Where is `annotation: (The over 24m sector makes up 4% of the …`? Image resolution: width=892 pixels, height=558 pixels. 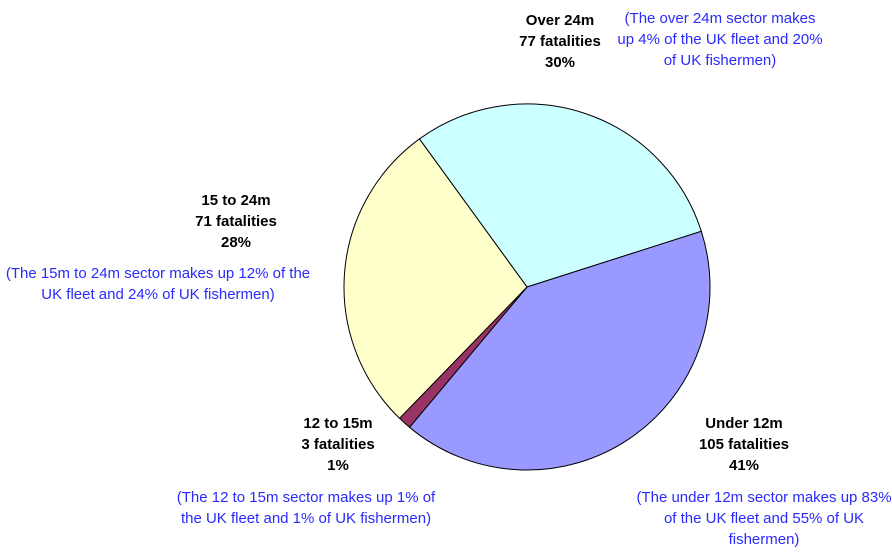
annotation: (The over 24m sector makes up 4% of the … is located at coordinates (720, 39).